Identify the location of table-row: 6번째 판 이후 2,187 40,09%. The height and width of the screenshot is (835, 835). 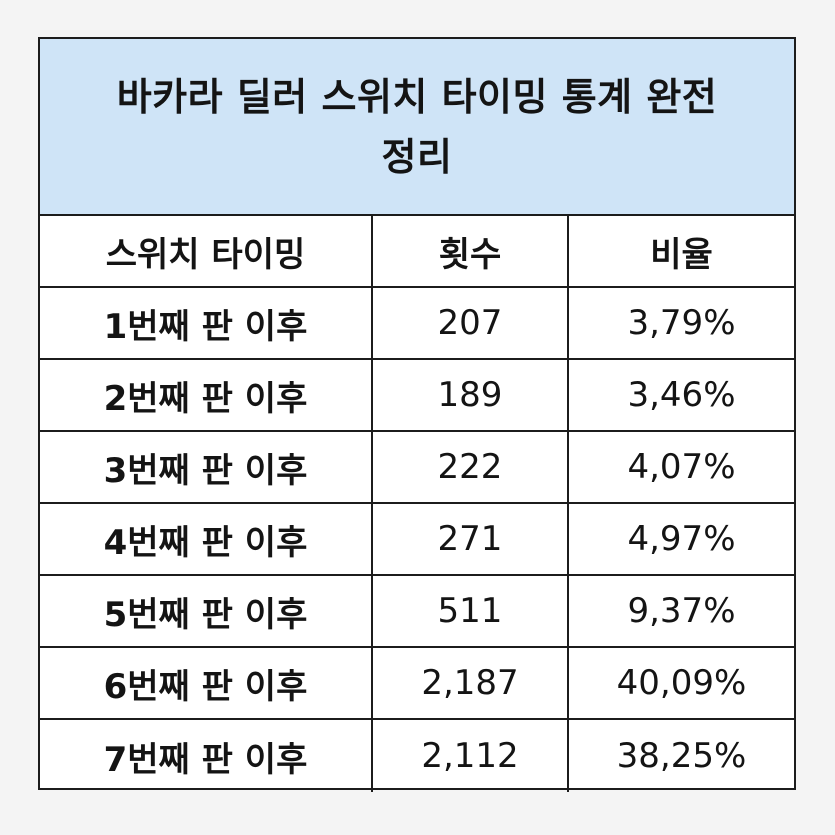
(417, 684).